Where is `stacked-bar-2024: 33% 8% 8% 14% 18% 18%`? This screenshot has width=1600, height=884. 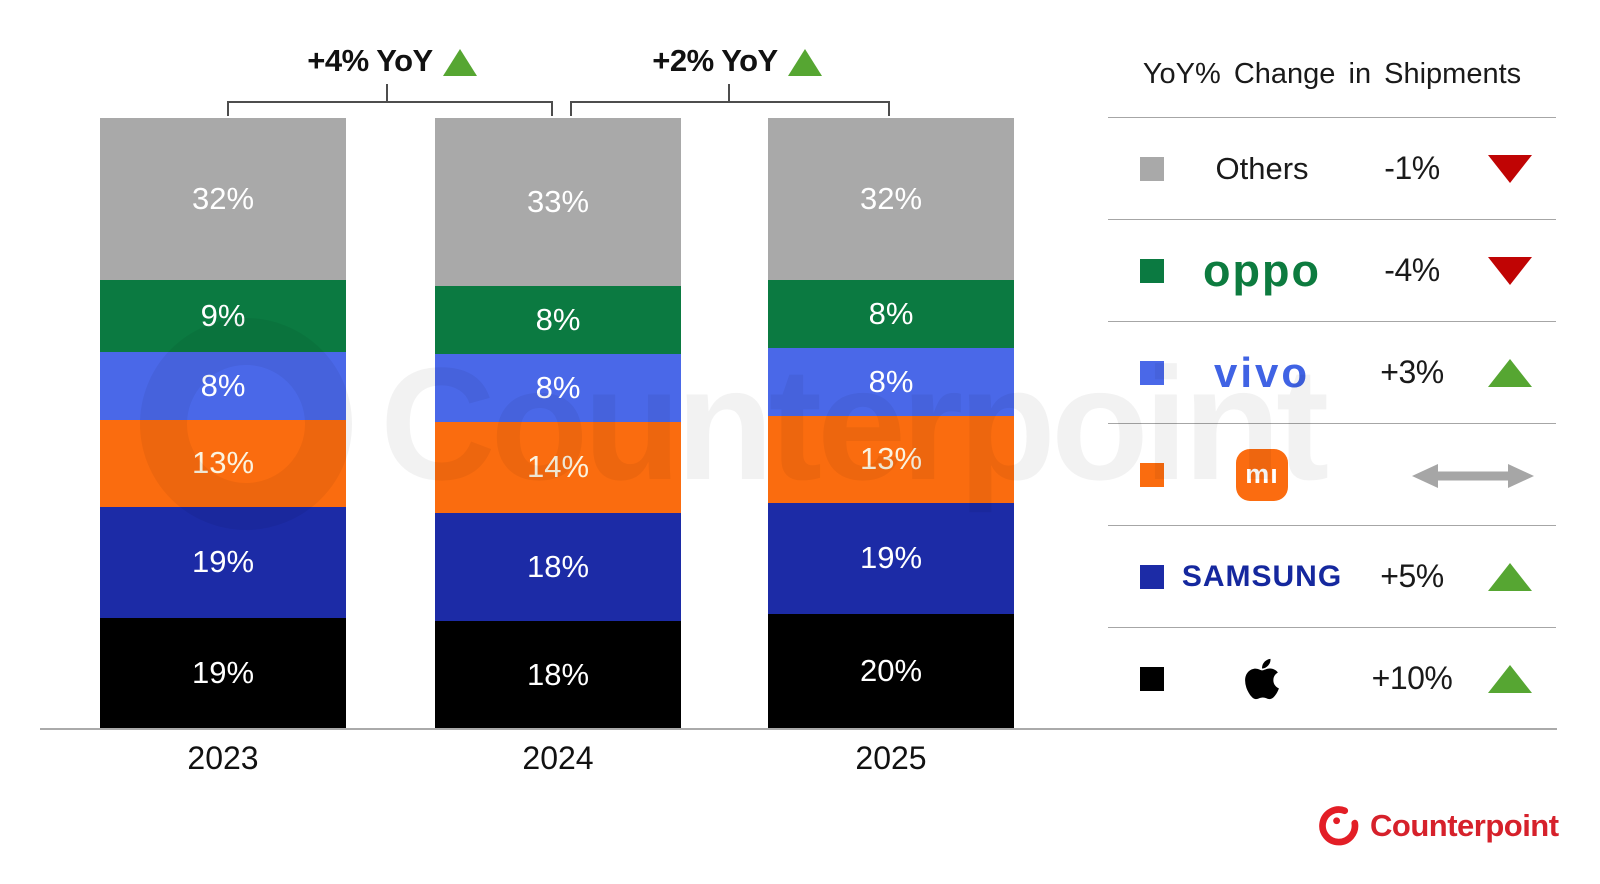 stacked-bar-2024: 33% 8% 8% 14% 18% 18% is located at coordinates (558, 423).